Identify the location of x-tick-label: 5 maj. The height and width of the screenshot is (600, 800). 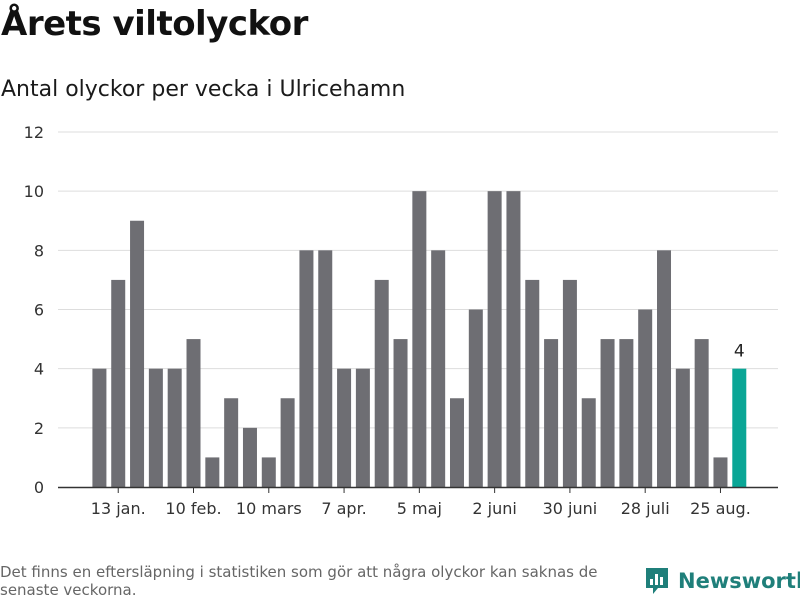
(419, 508).